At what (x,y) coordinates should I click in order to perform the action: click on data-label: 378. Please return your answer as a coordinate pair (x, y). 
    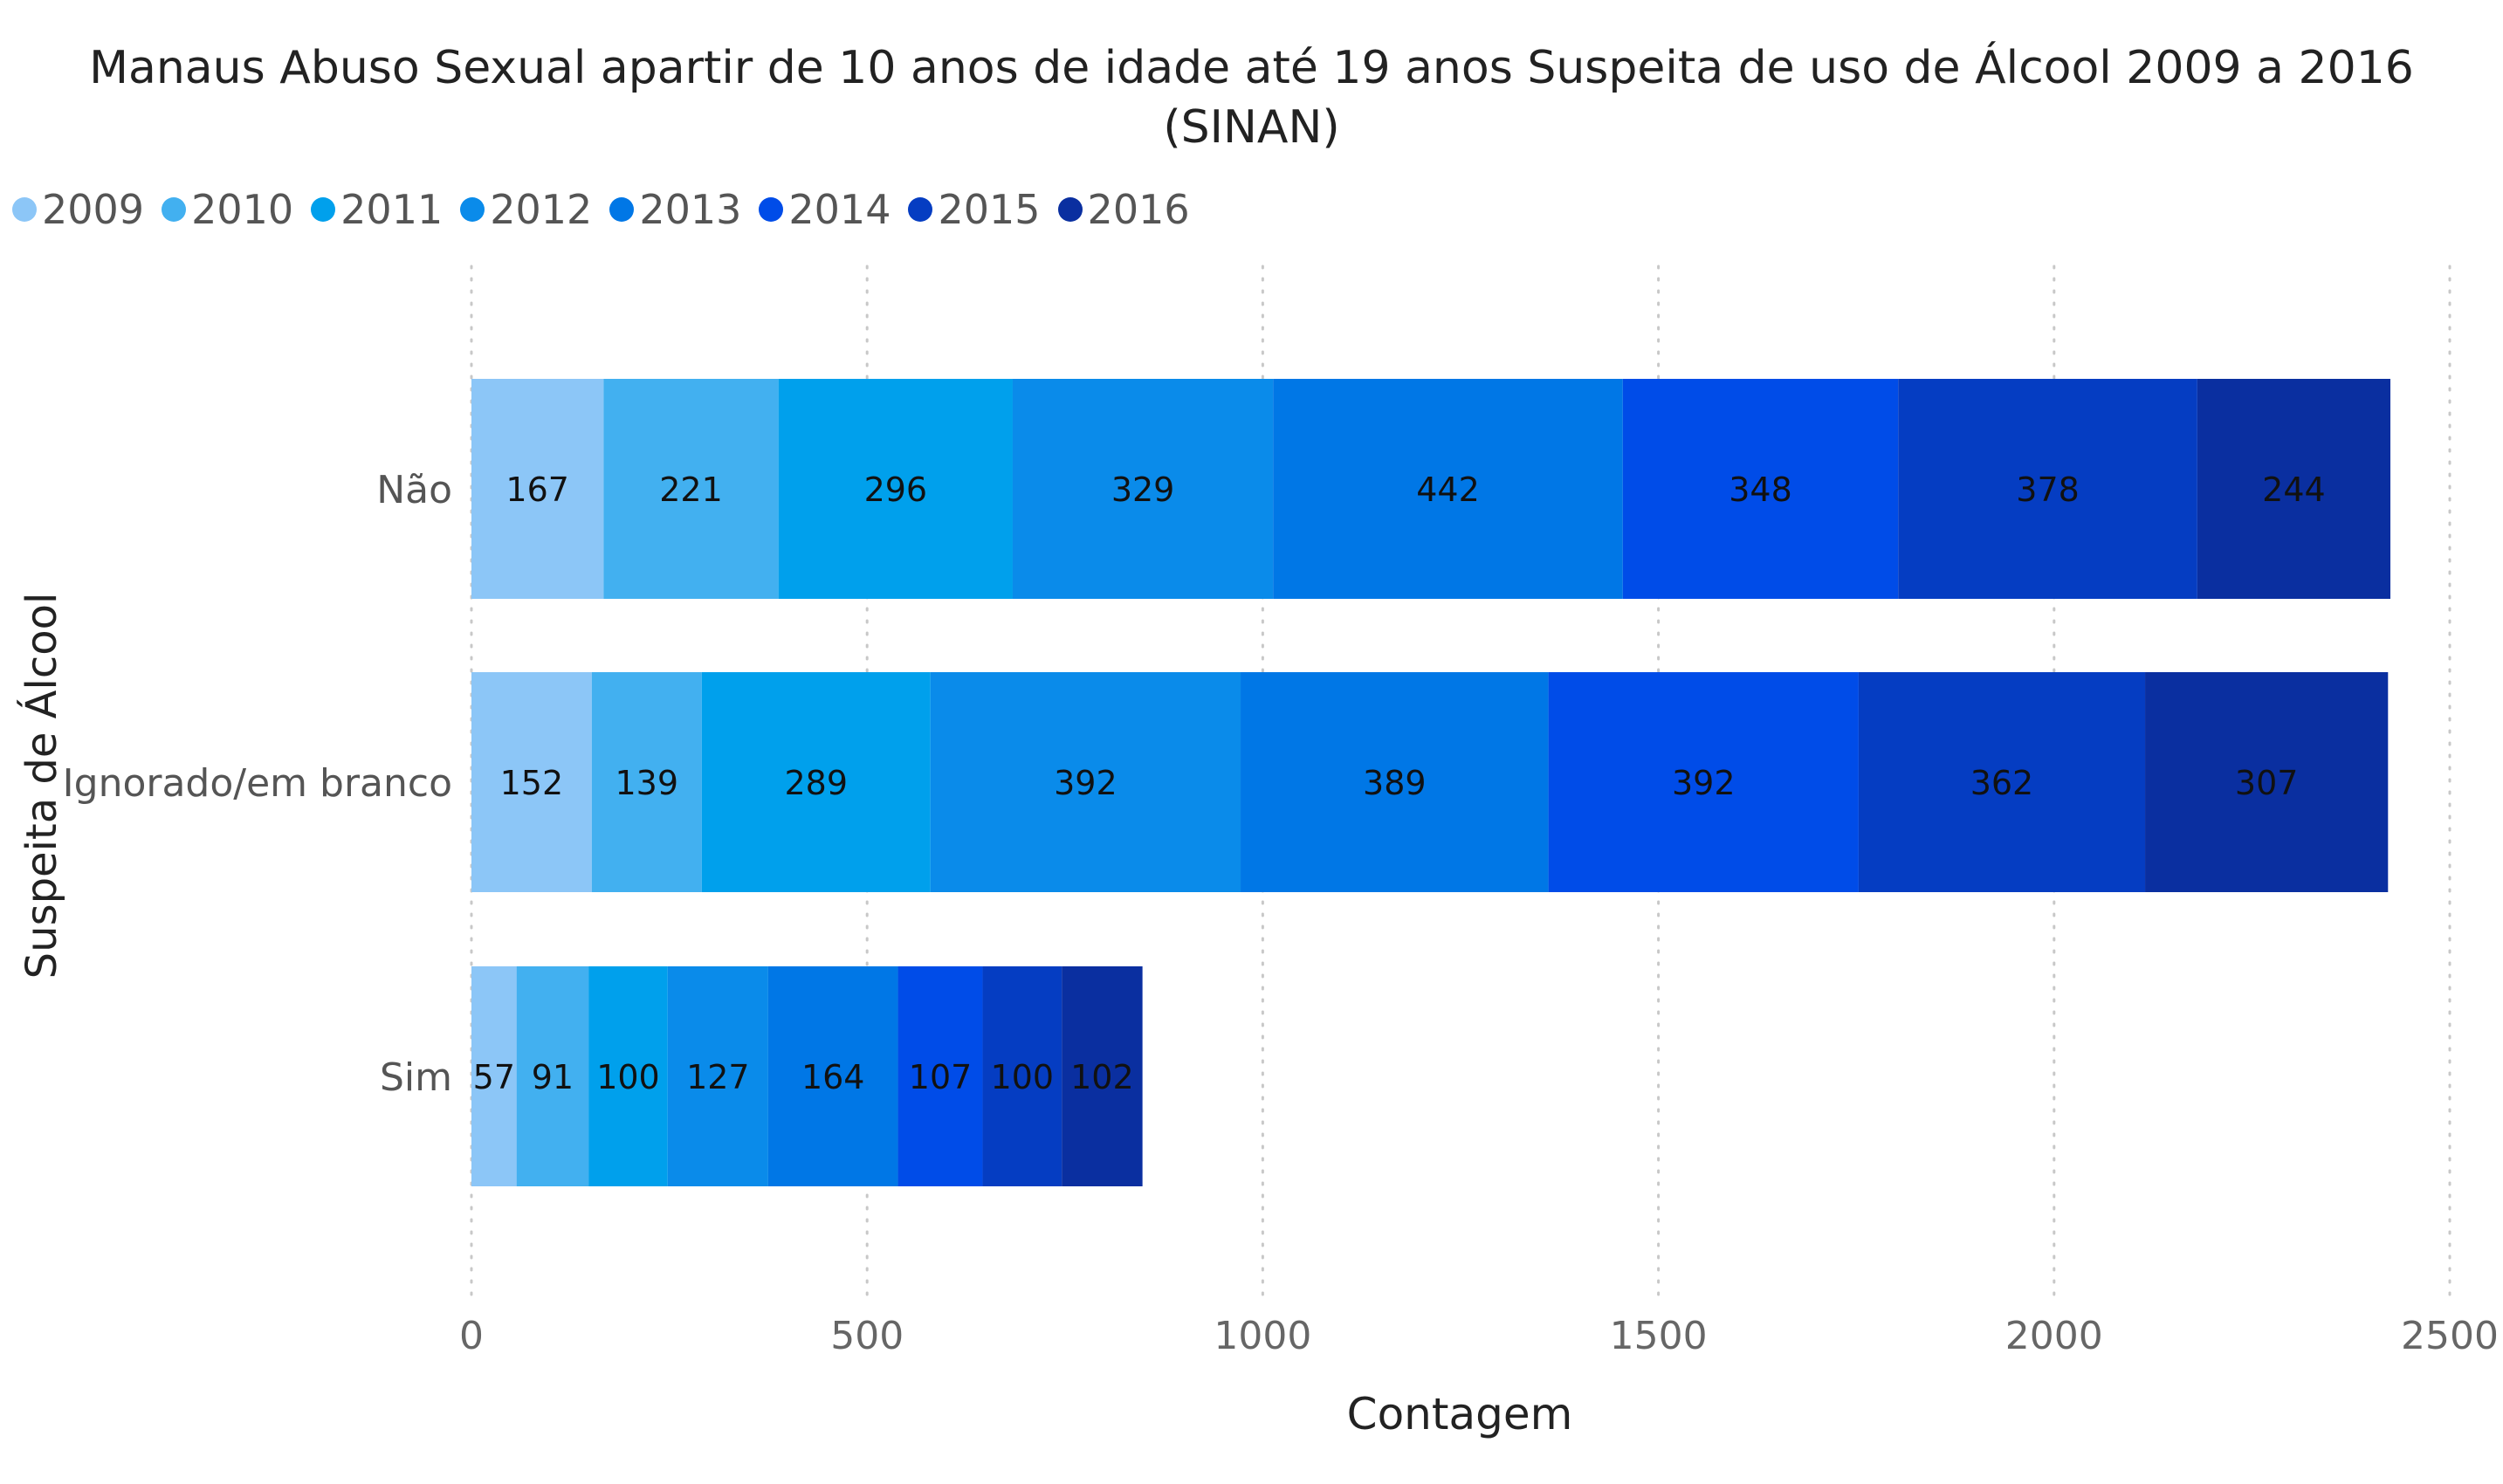
    Looking at the image, I should click on (2048, 490).